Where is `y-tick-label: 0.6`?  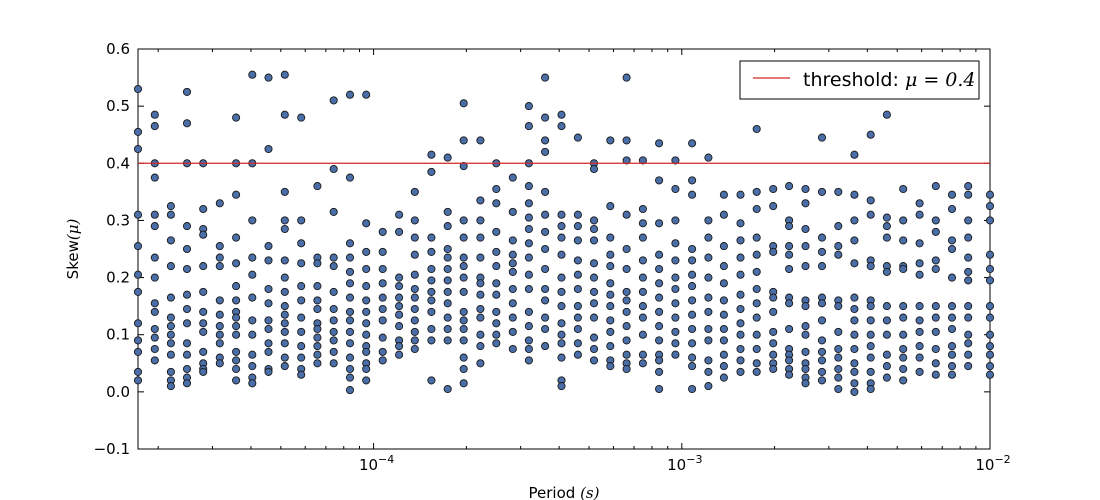
y-tick-label: 0.6 is located at coordinates (118, 49).